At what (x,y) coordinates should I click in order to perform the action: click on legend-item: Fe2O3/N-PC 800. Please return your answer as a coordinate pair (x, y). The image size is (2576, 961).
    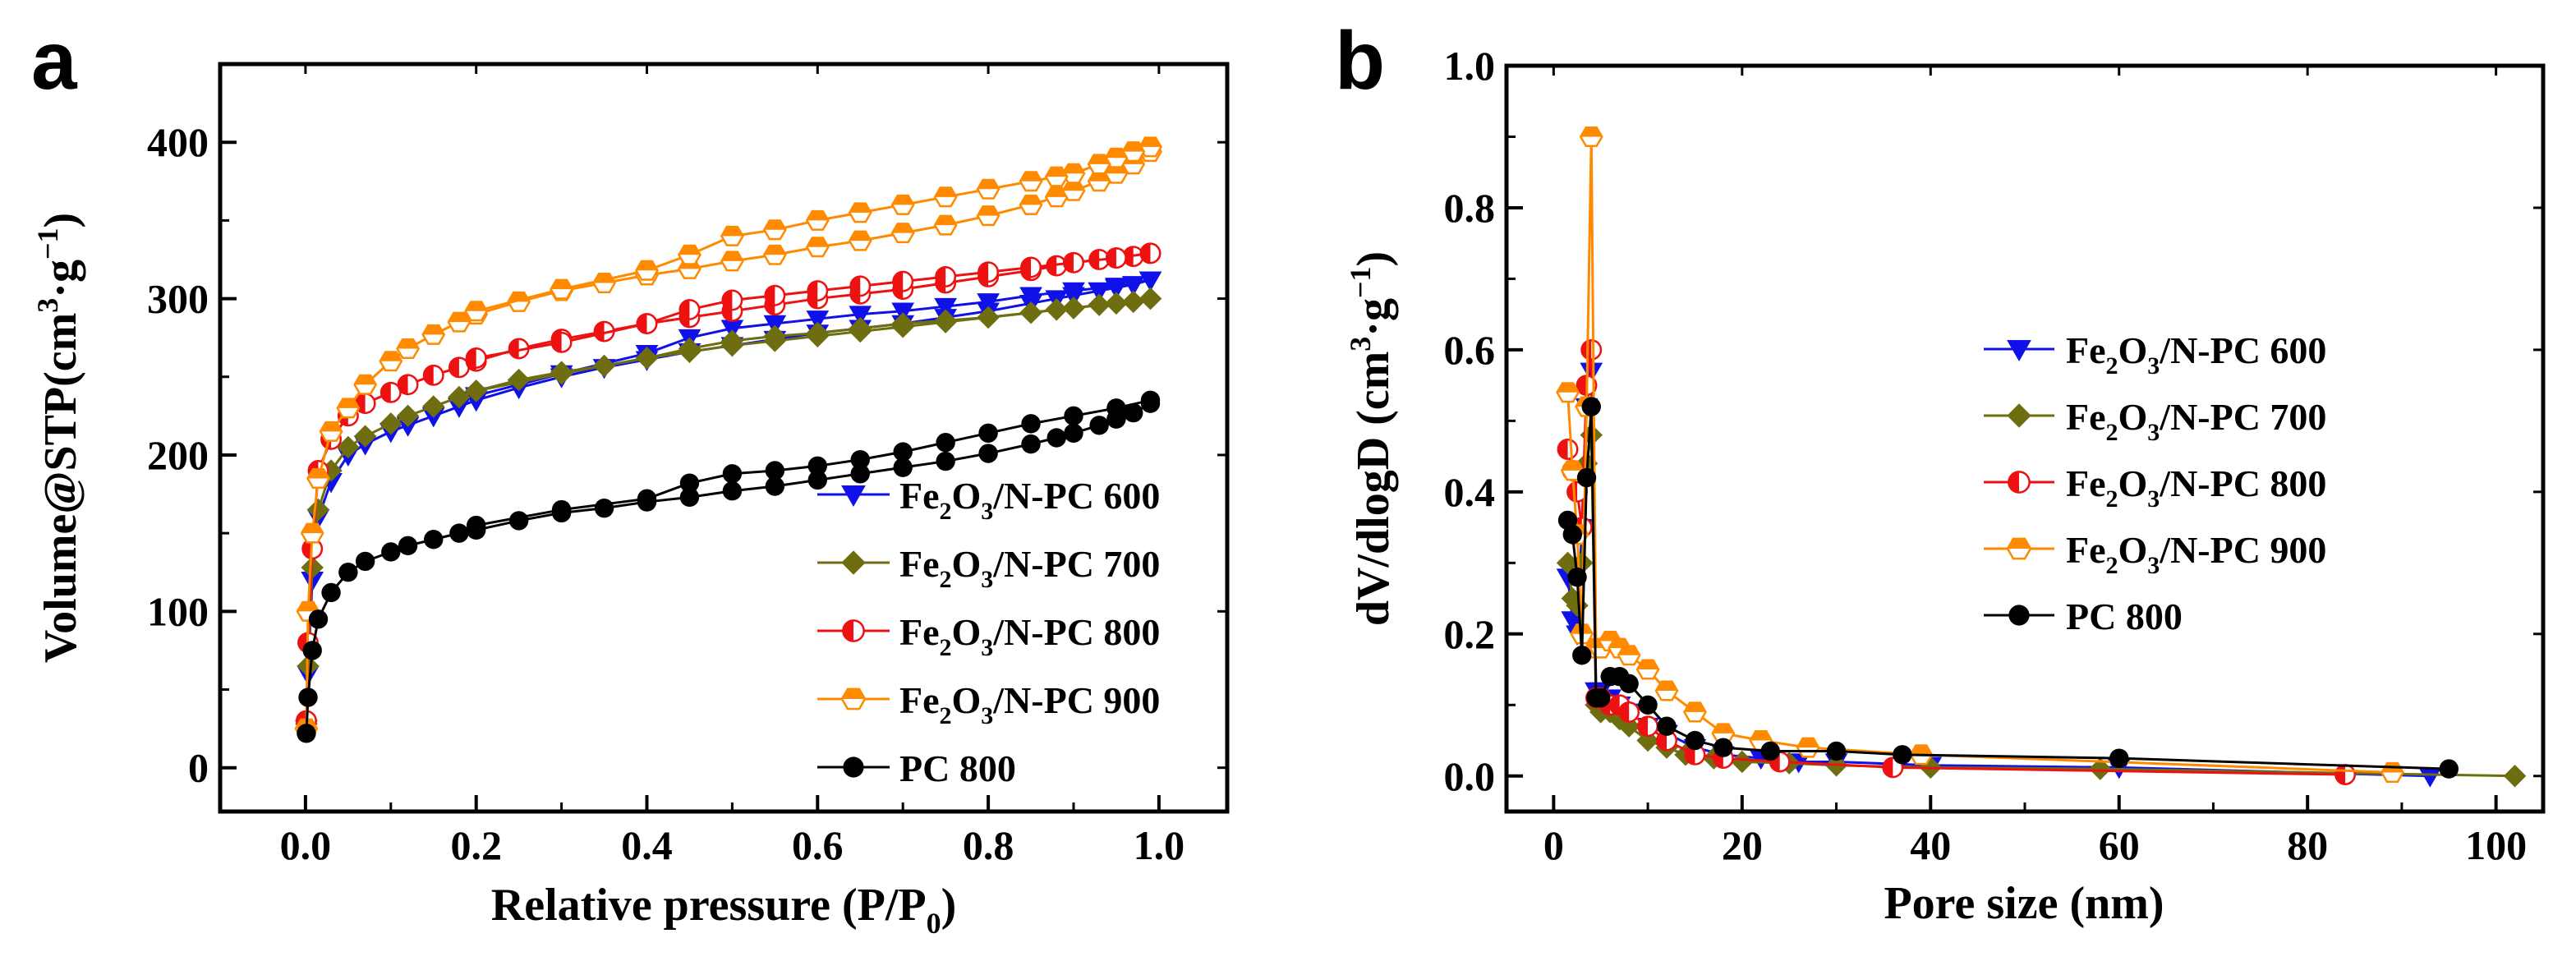
    Looking at the image, I should click on (989, 636).